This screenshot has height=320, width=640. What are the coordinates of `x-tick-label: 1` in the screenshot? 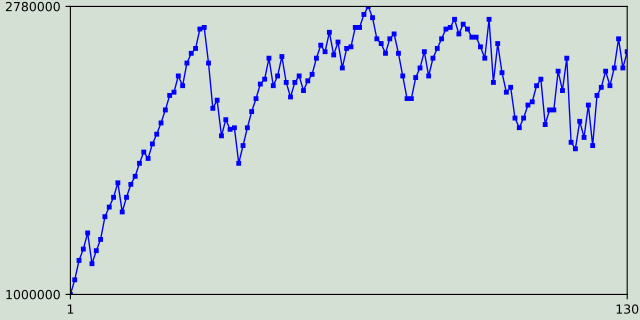 It's located at (71, 309).